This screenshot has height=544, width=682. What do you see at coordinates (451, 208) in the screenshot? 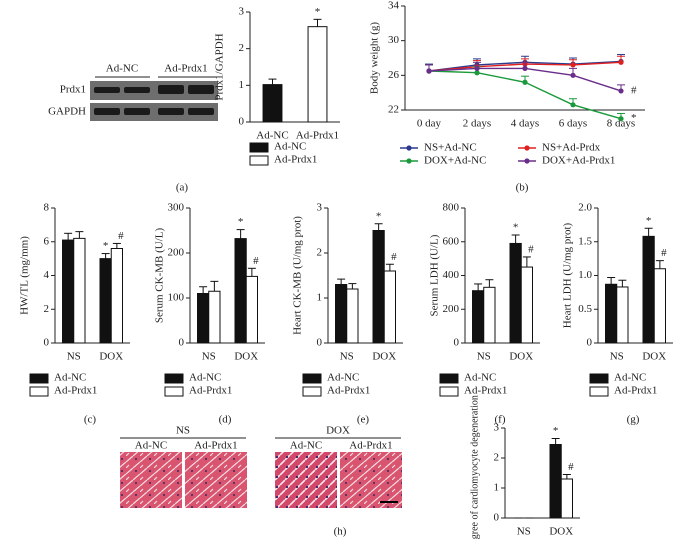
I see `y-tick-label: 800` at bounding box center [451, 208].